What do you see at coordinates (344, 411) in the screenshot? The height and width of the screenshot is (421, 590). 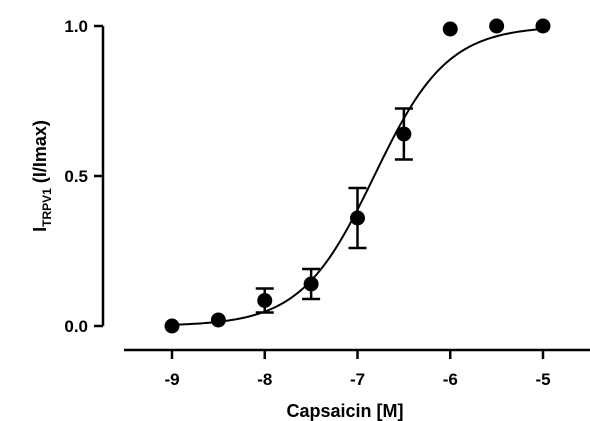 I see `x-axis-title: Capsaicin [M]` at bounding box center [344, 411].